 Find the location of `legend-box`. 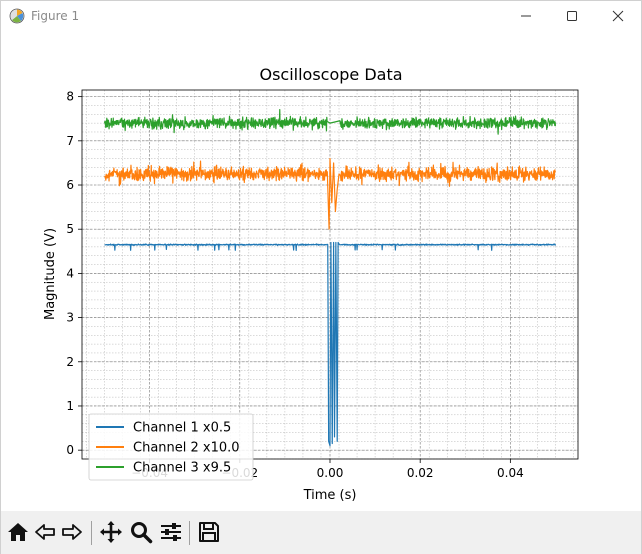

legend-box is located at coordinates (171, 447).